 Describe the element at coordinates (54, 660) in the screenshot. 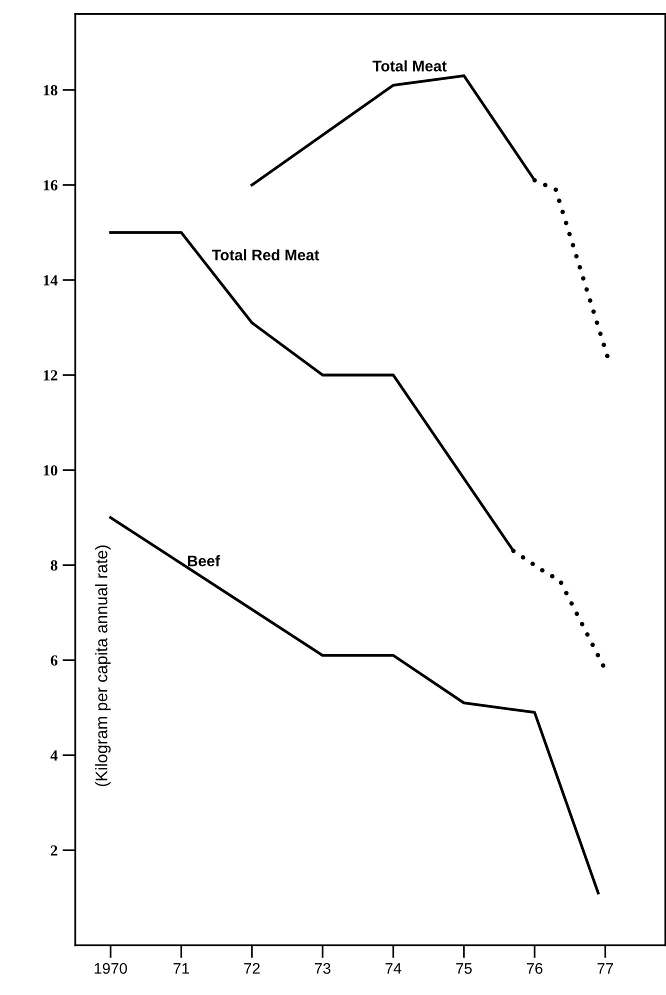

I see `y-tick-label: 6` at that location.